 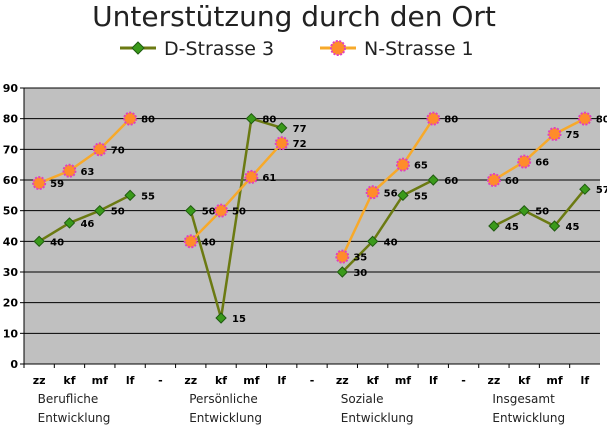 What do you see at coordinates (11, 119) in the screenshot?
I see `y-tick-label: 80` at bounding box center [11, 119].